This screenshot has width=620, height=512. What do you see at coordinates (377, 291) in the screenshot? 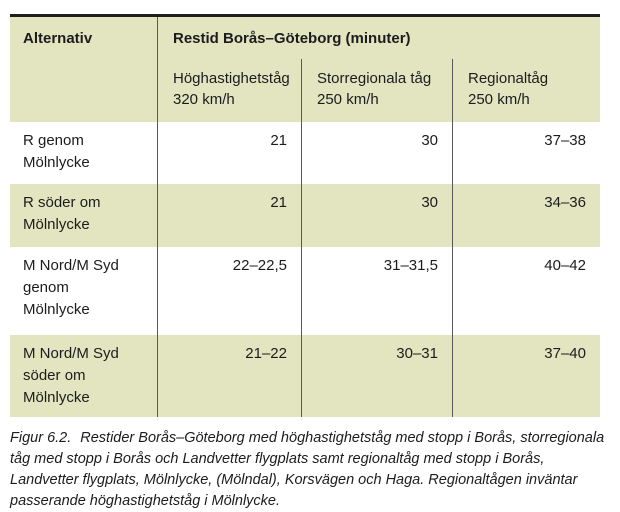
I see `cell-value: 31–31,5` at bounding box center [377, 291].